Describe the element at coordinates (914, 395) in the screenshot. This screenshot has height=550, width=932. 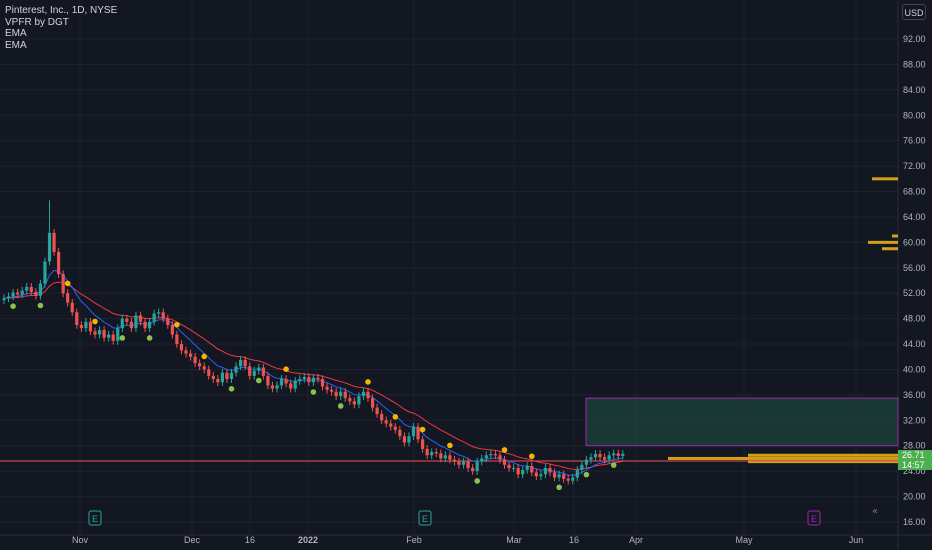
I see `price-tick-label: 36.00` at that location.